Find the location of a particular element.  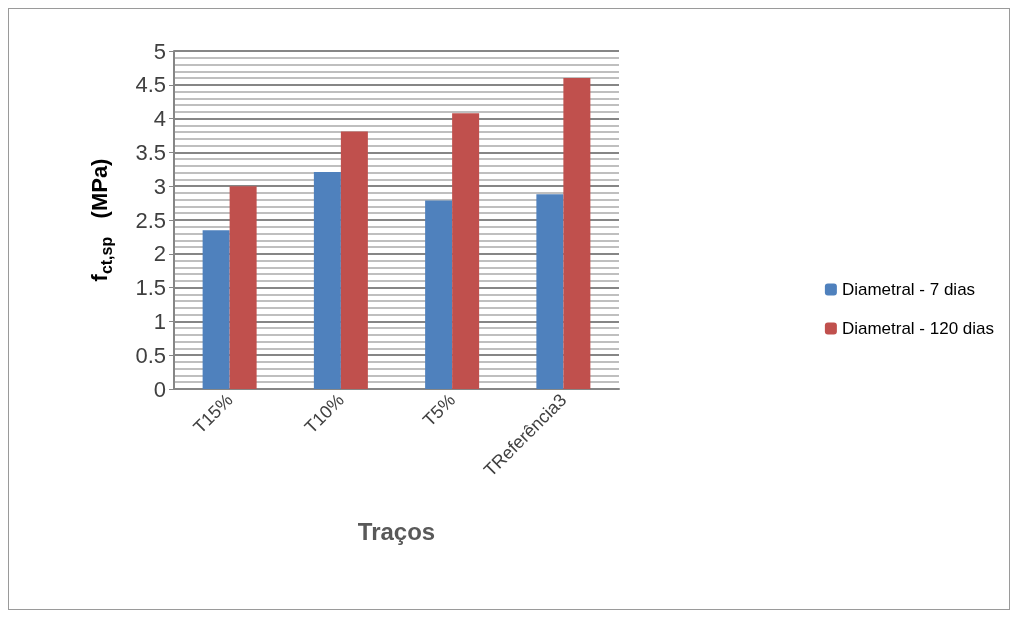

y-axis-title: fct,sp (MPa) is located at coordinates (100, 220).